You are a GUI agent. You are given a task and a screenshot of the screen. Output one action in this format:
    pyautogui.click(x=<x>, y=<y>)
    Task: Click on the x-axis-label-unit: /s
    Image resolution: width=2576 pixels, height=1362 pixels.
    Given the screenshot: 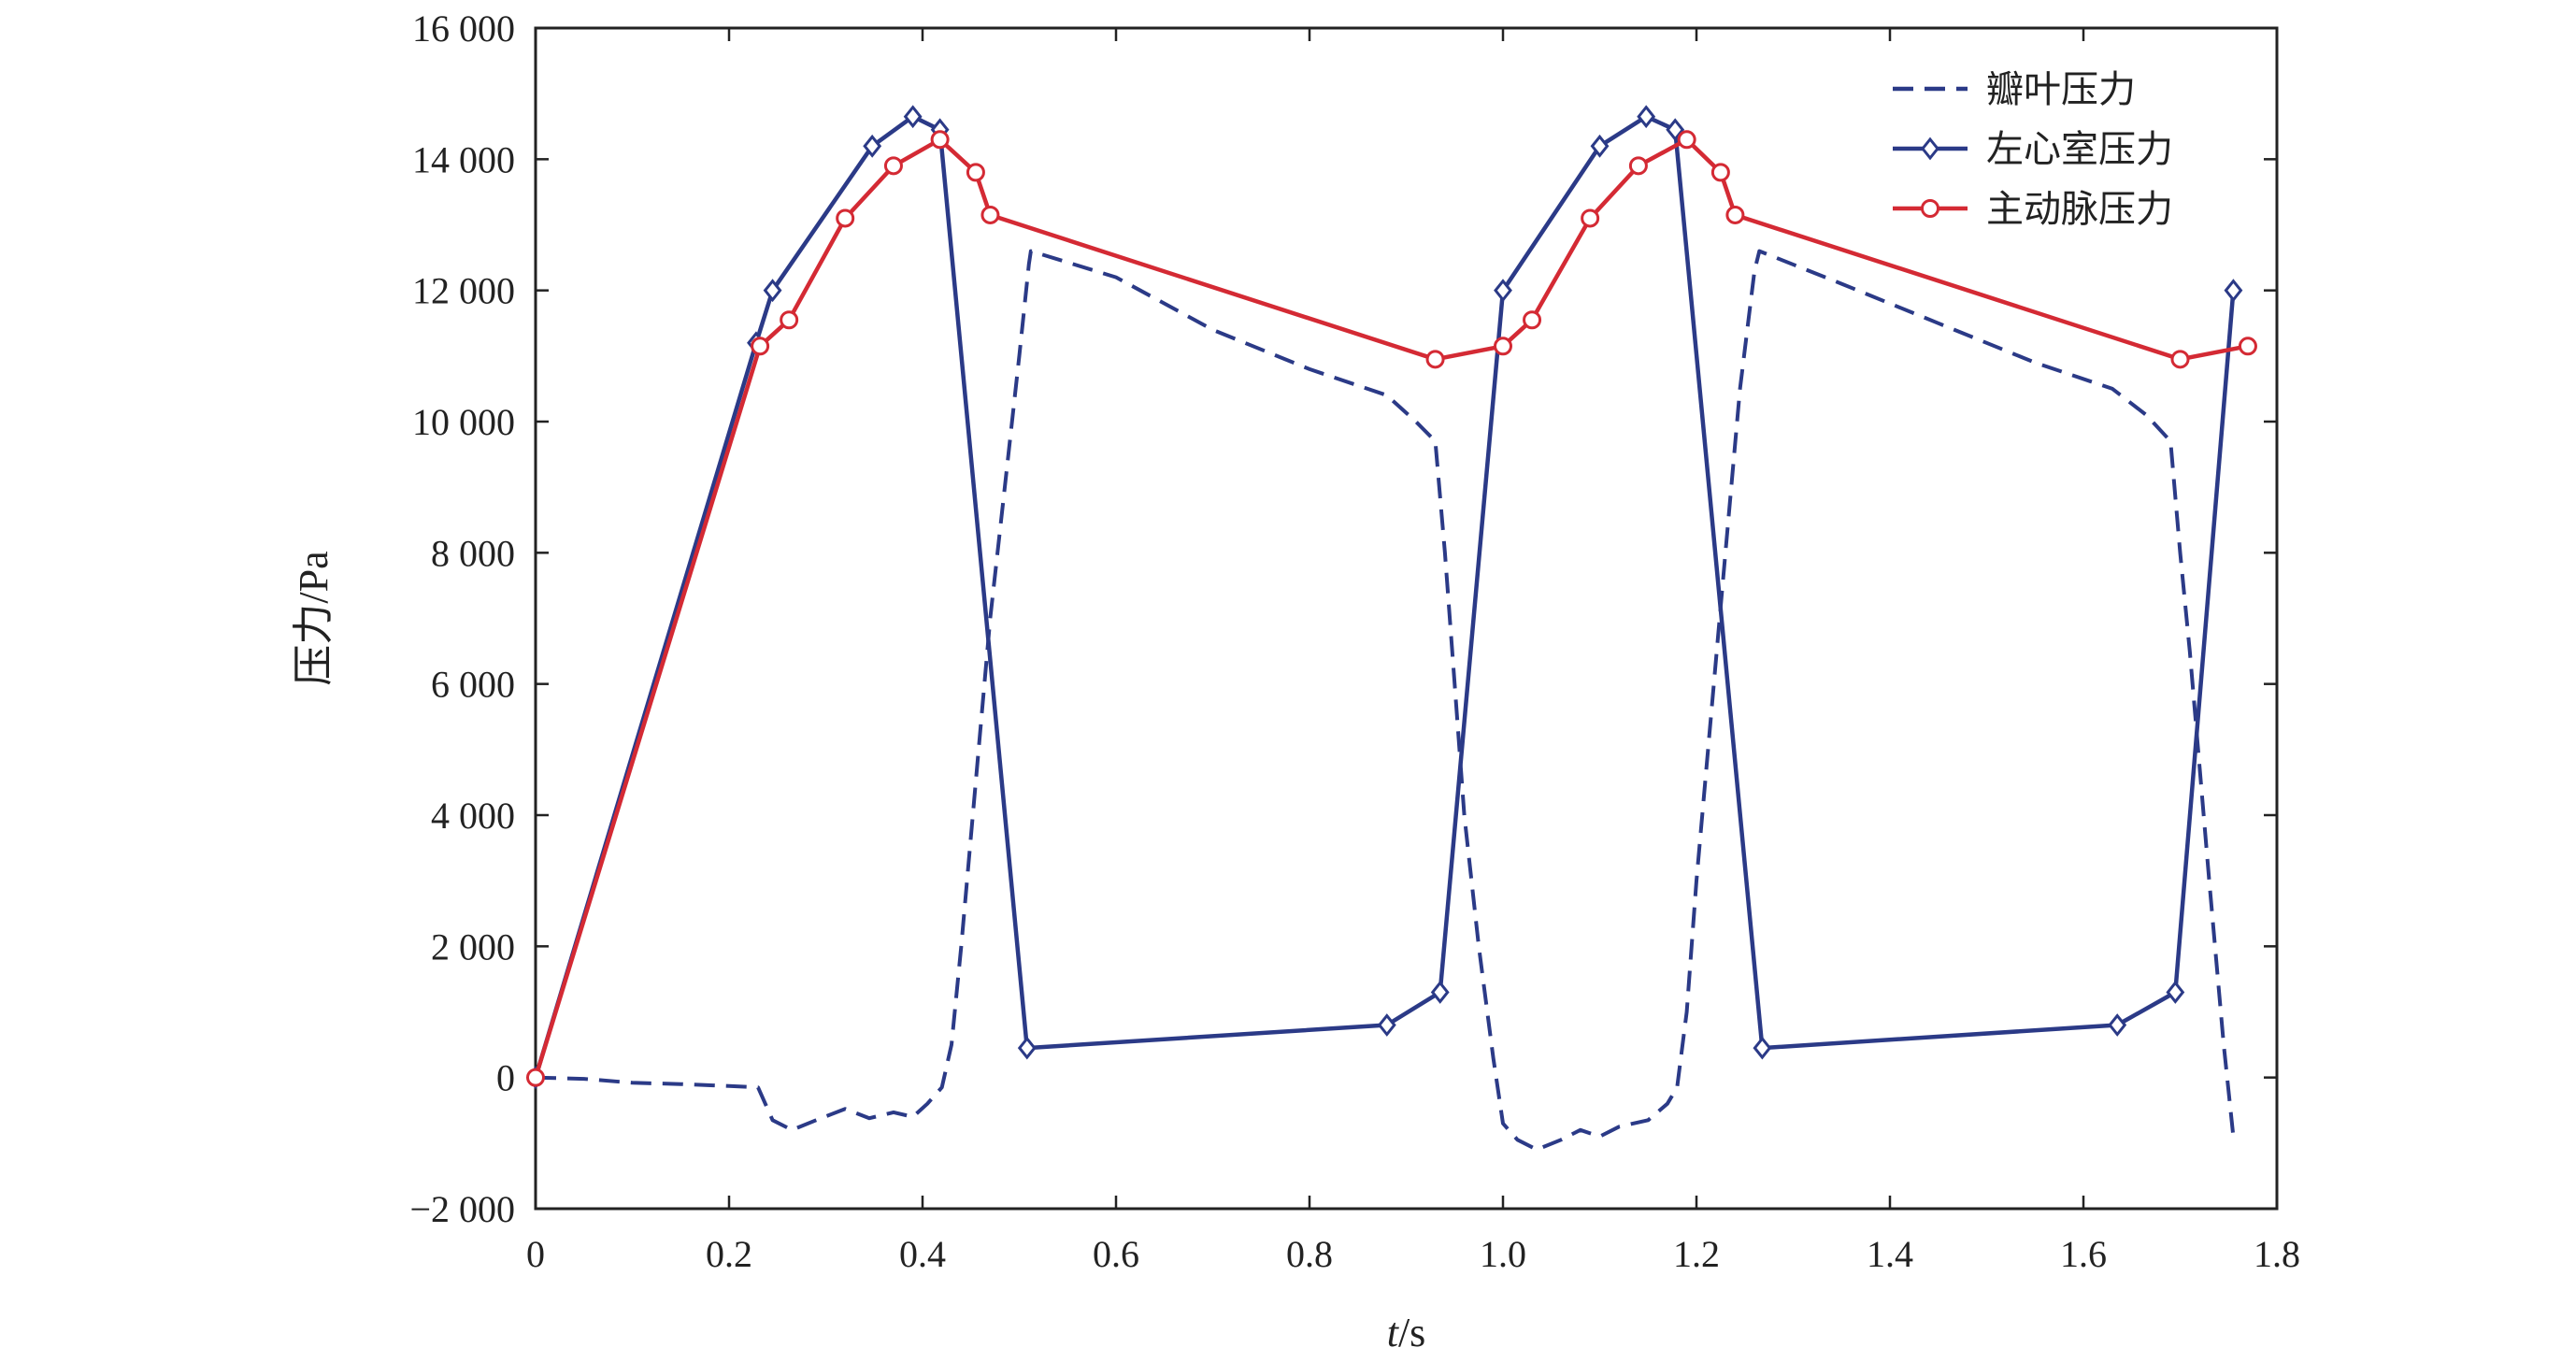 What is the action you would take?
    pyautogui.click(x=1411, y=1332)
    